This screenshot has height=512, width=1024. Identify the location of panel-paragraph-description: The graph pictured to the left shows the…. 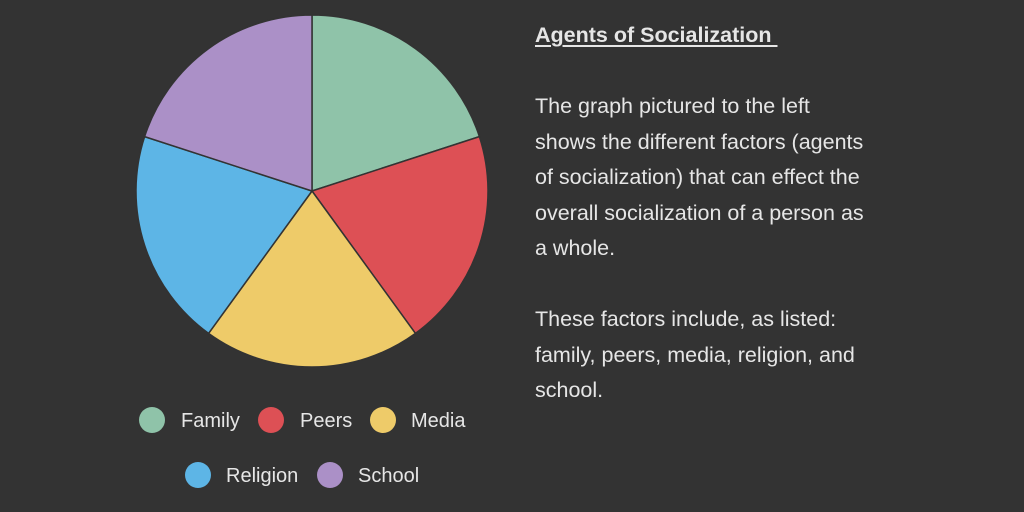
(699, 177).